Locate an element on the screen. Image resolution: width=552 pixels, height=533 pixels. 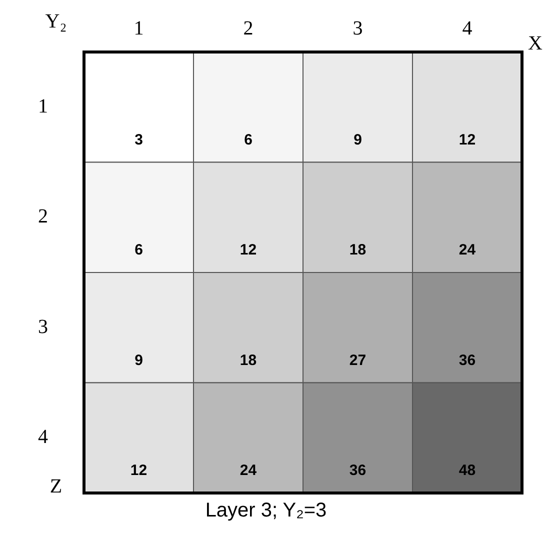
data-label: 48 is located at coordinates (467, 471).